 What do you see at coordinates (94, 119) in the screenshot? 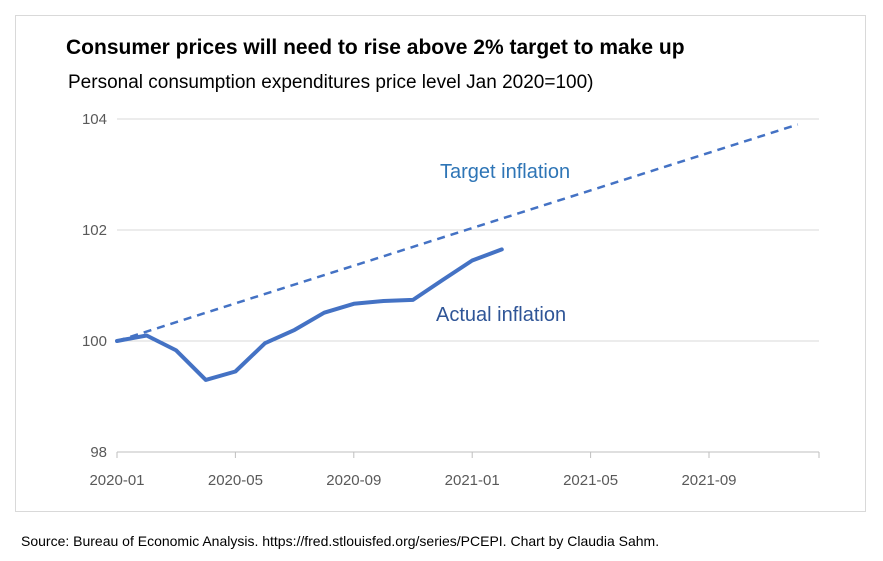
I see `y-tick-label: 104` at bounding box center [94, 119].